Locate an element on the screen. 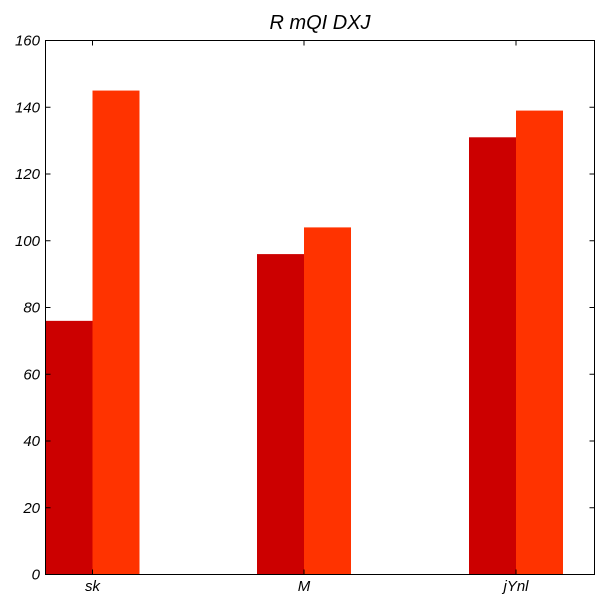 The width and height of the screenshot is (608, 608). y-tick-label: 160 is located at coordinates (28, 41).